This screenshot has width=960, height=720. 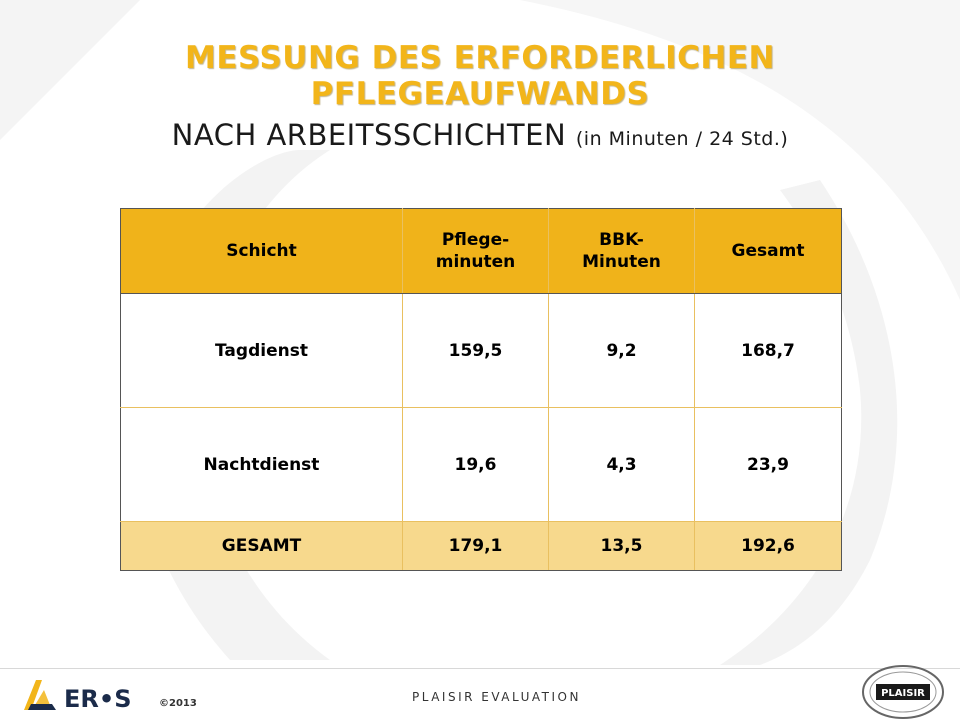 I want to click on header-cell-bbk-minuten: BBK- Minuten, so click(x=621, y=251).